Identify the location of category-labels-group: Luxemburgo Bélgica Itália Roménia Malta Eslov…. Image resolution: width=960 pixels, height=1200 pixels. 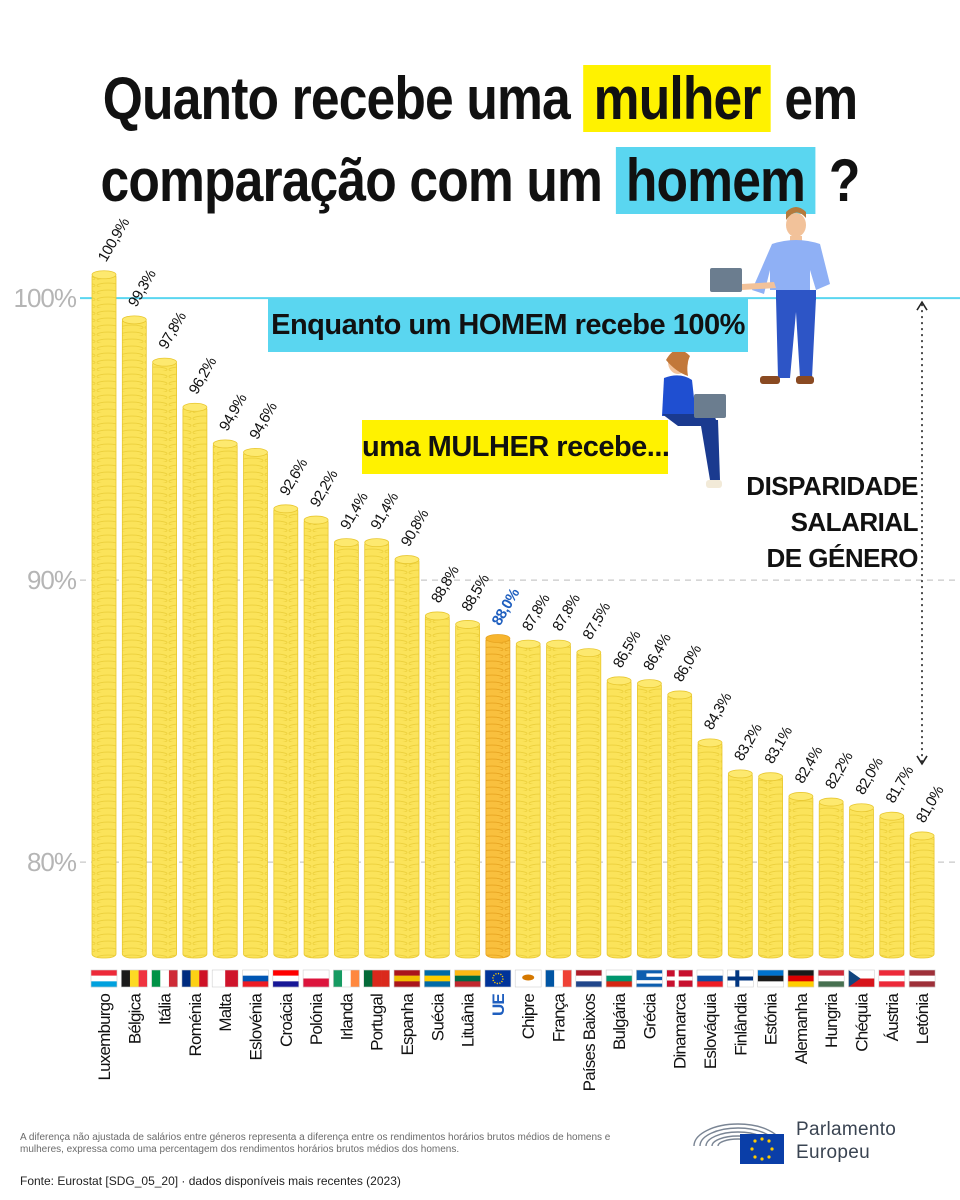
(513, 1042).